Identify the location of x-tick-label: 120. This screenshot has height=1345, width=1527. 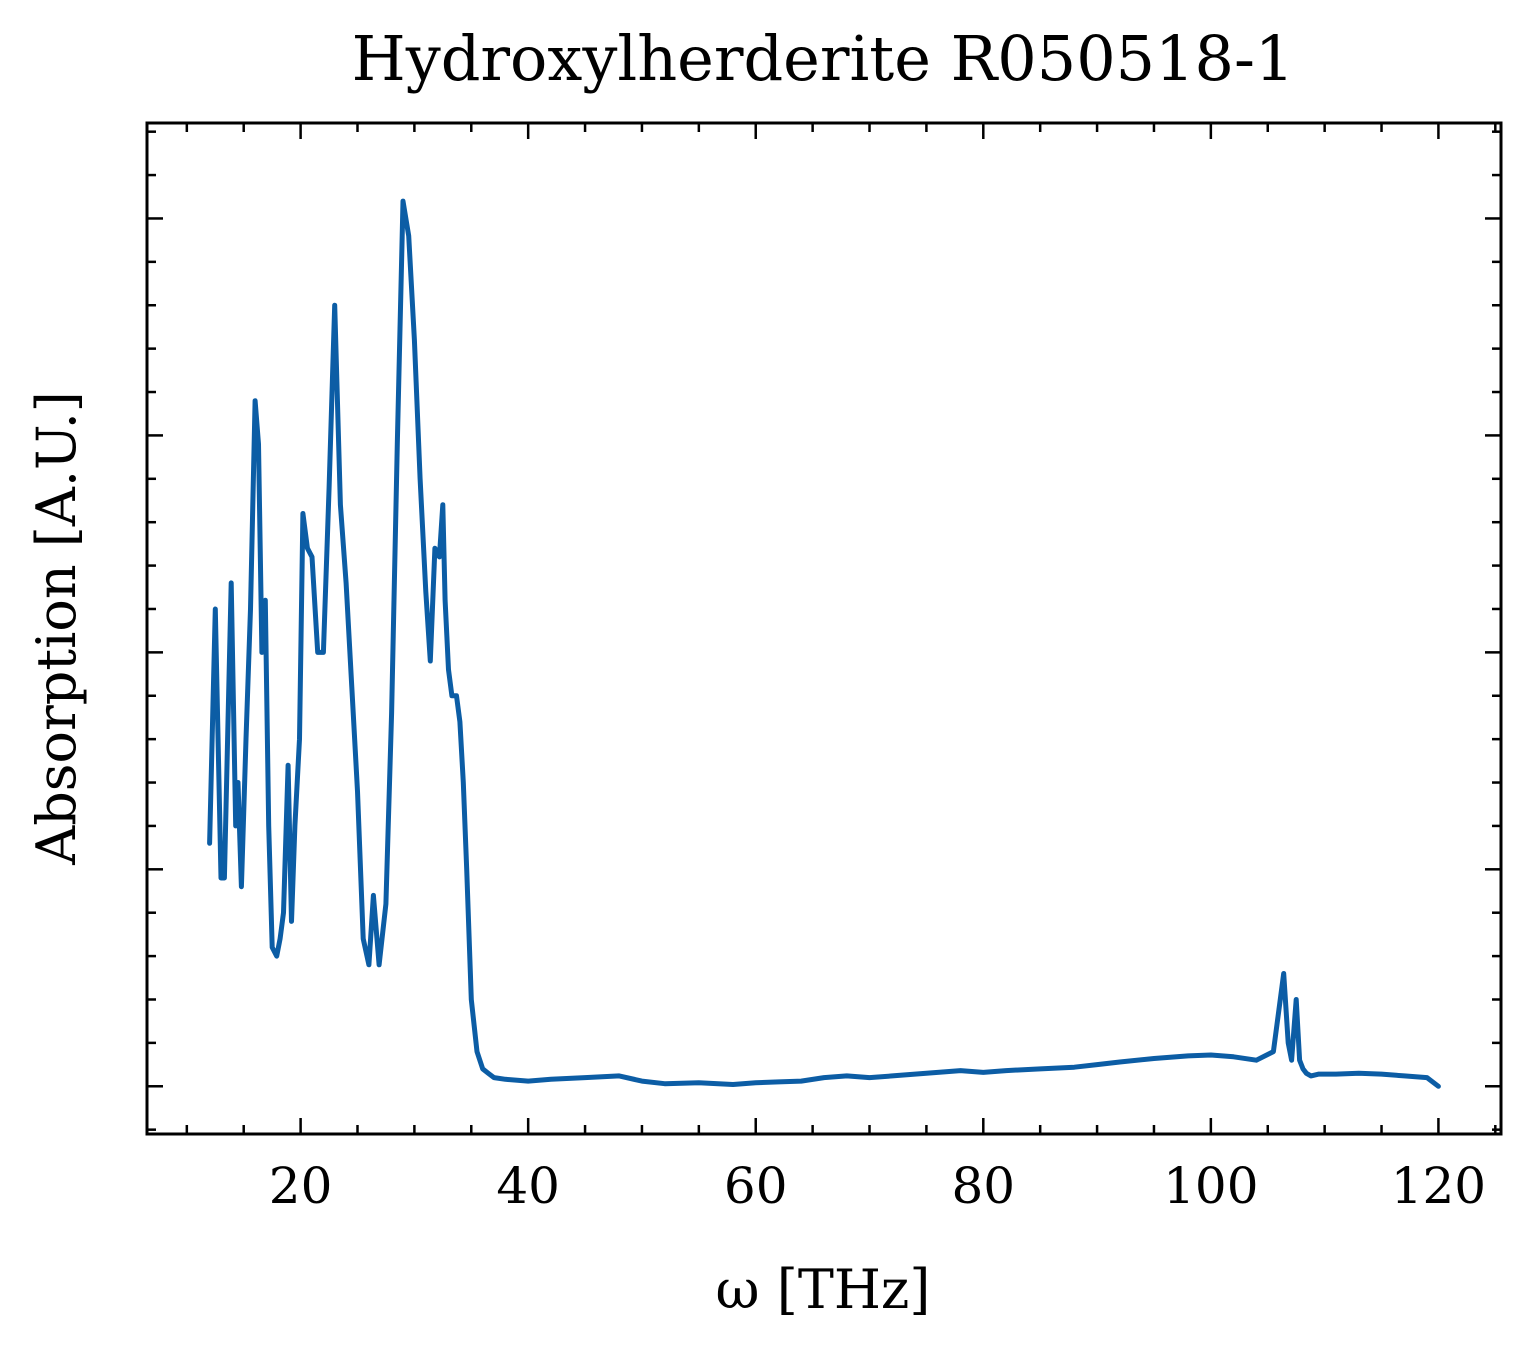
(1438, 1186).